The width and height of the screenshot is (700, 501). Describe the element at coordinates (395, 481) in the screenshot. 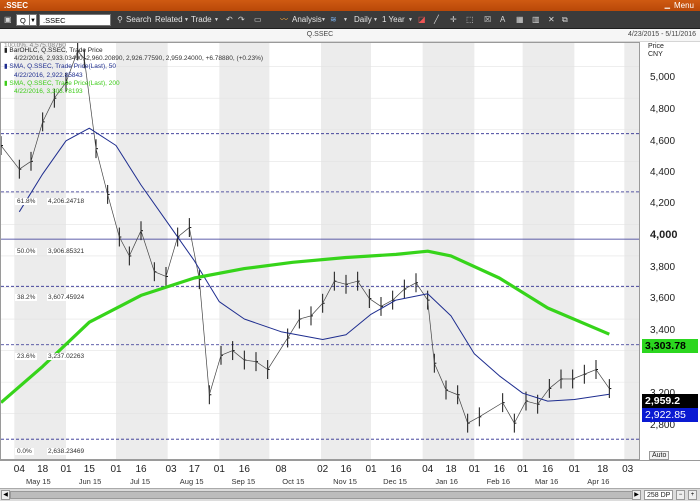

I see `x-tick-month: Dec 15` at that location.